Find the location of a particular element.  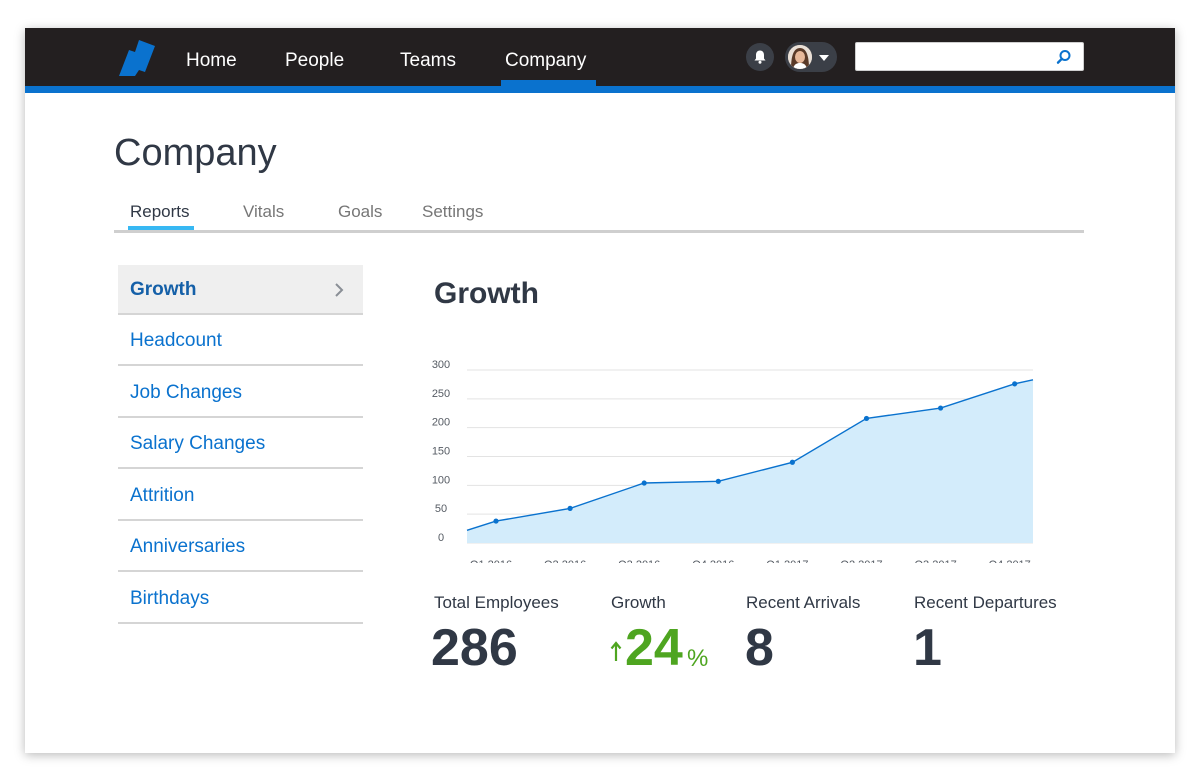

tab-reports: Reports is located at coordinates (160, 211).